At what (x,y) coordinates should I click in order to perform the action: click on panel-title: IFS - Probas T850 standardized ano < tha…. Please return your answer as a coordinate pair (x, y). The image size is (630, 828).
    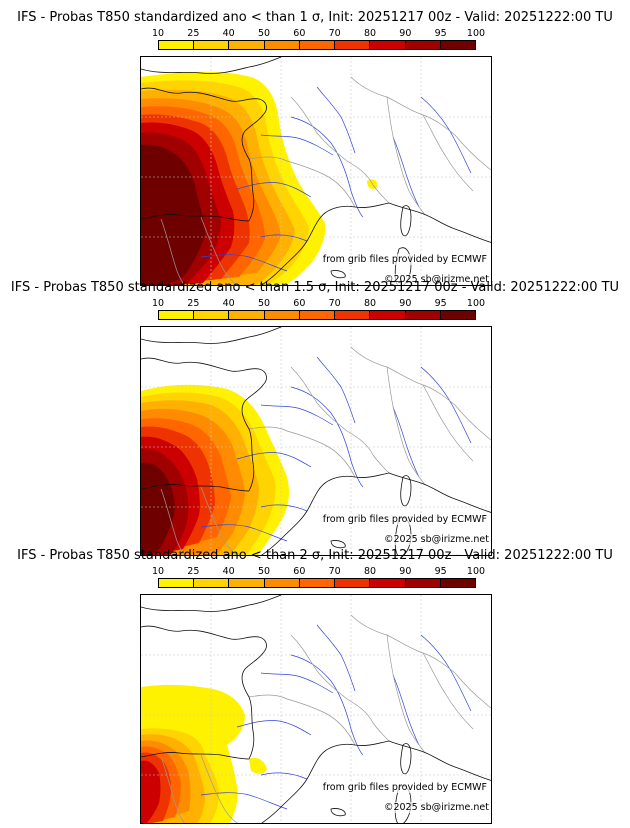
    Looking at the image, I should click on (315, 287).